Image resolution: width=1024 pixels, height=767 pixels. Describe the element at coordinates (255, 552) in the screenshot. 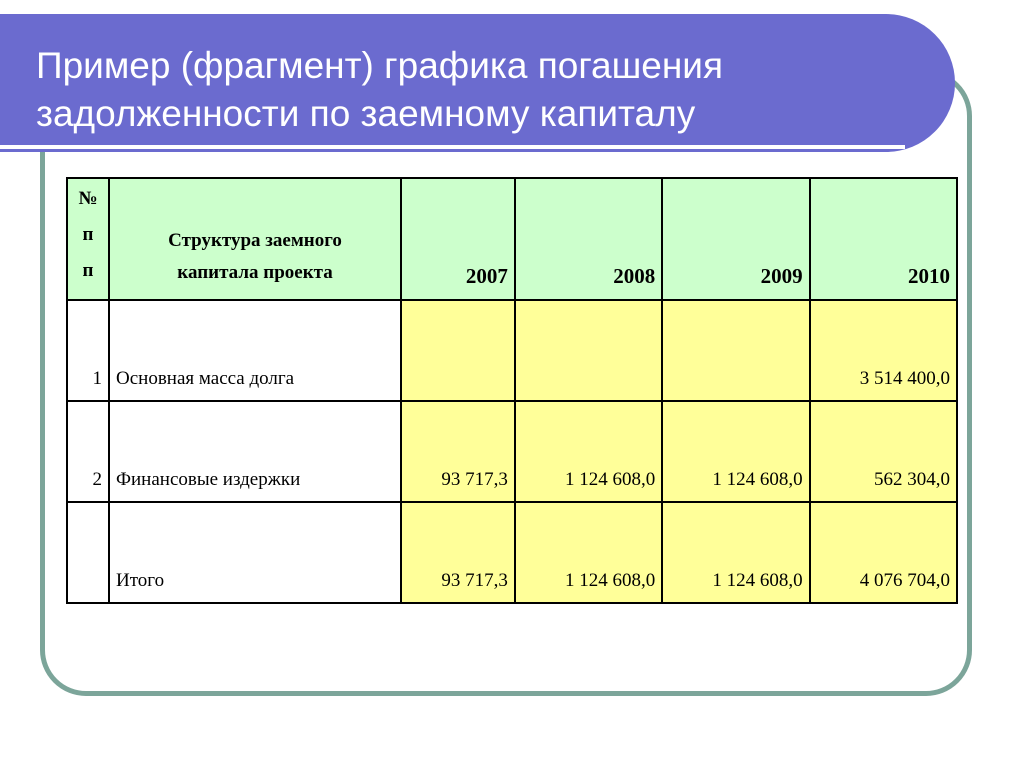

I see `row-label: Итого` at that location.